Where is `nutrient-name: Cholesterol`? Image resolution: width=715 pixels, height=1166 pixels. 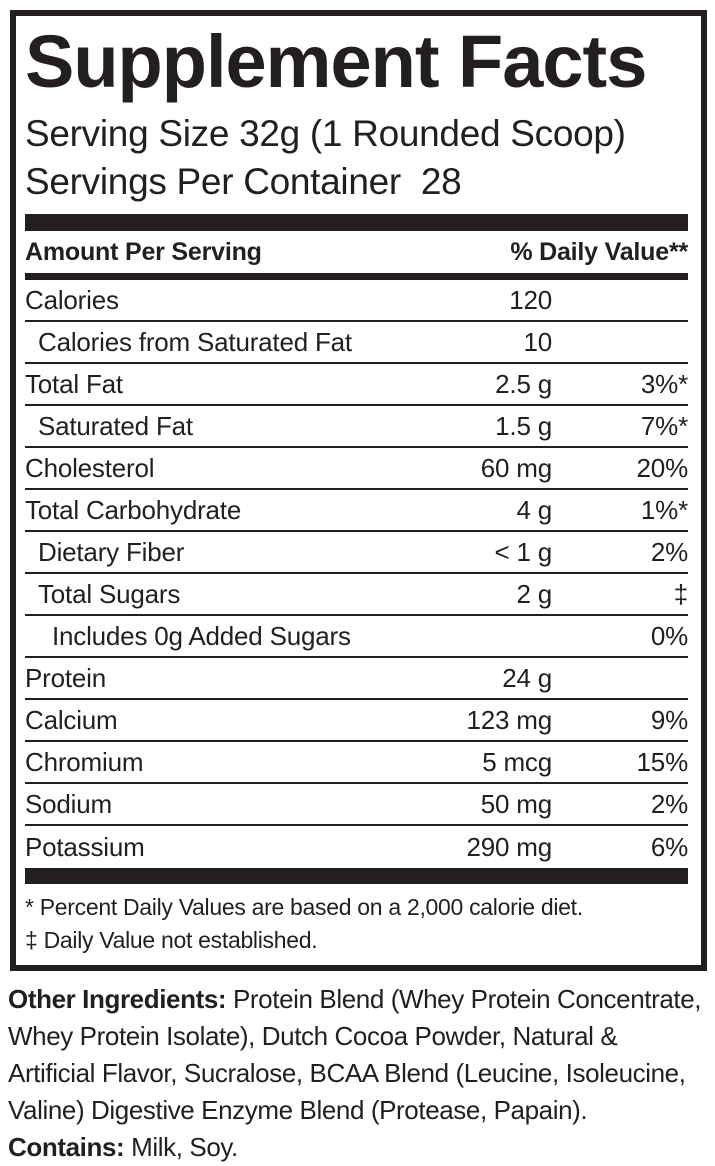
nutrient-name: Cholesterol is located at coordinates (90, 467).